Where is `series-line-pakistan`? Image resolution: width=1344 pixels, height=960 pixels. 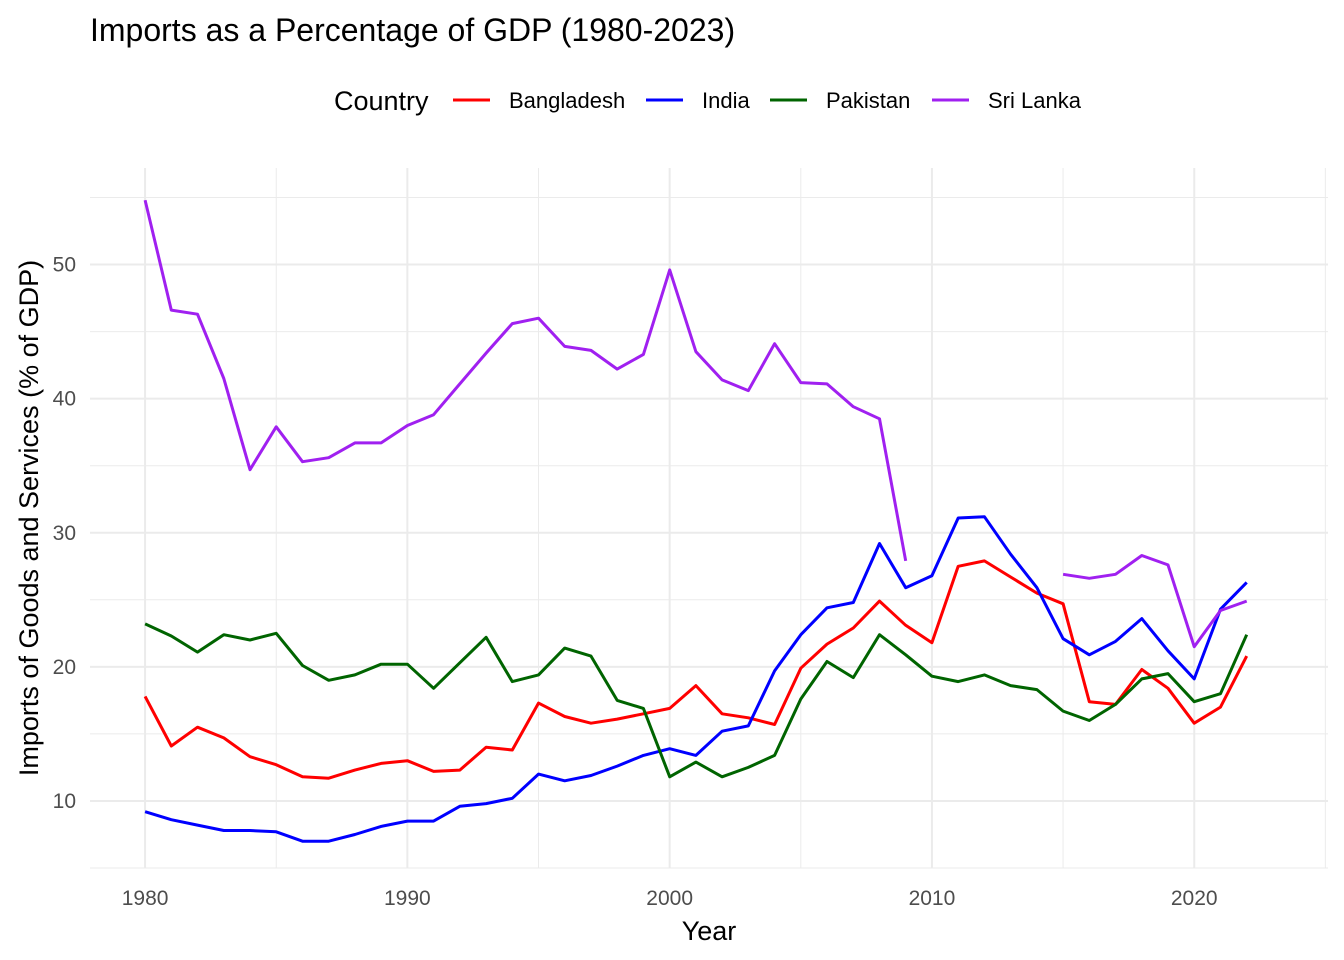 series-line-pakistan is located at coordinates (696, 700).